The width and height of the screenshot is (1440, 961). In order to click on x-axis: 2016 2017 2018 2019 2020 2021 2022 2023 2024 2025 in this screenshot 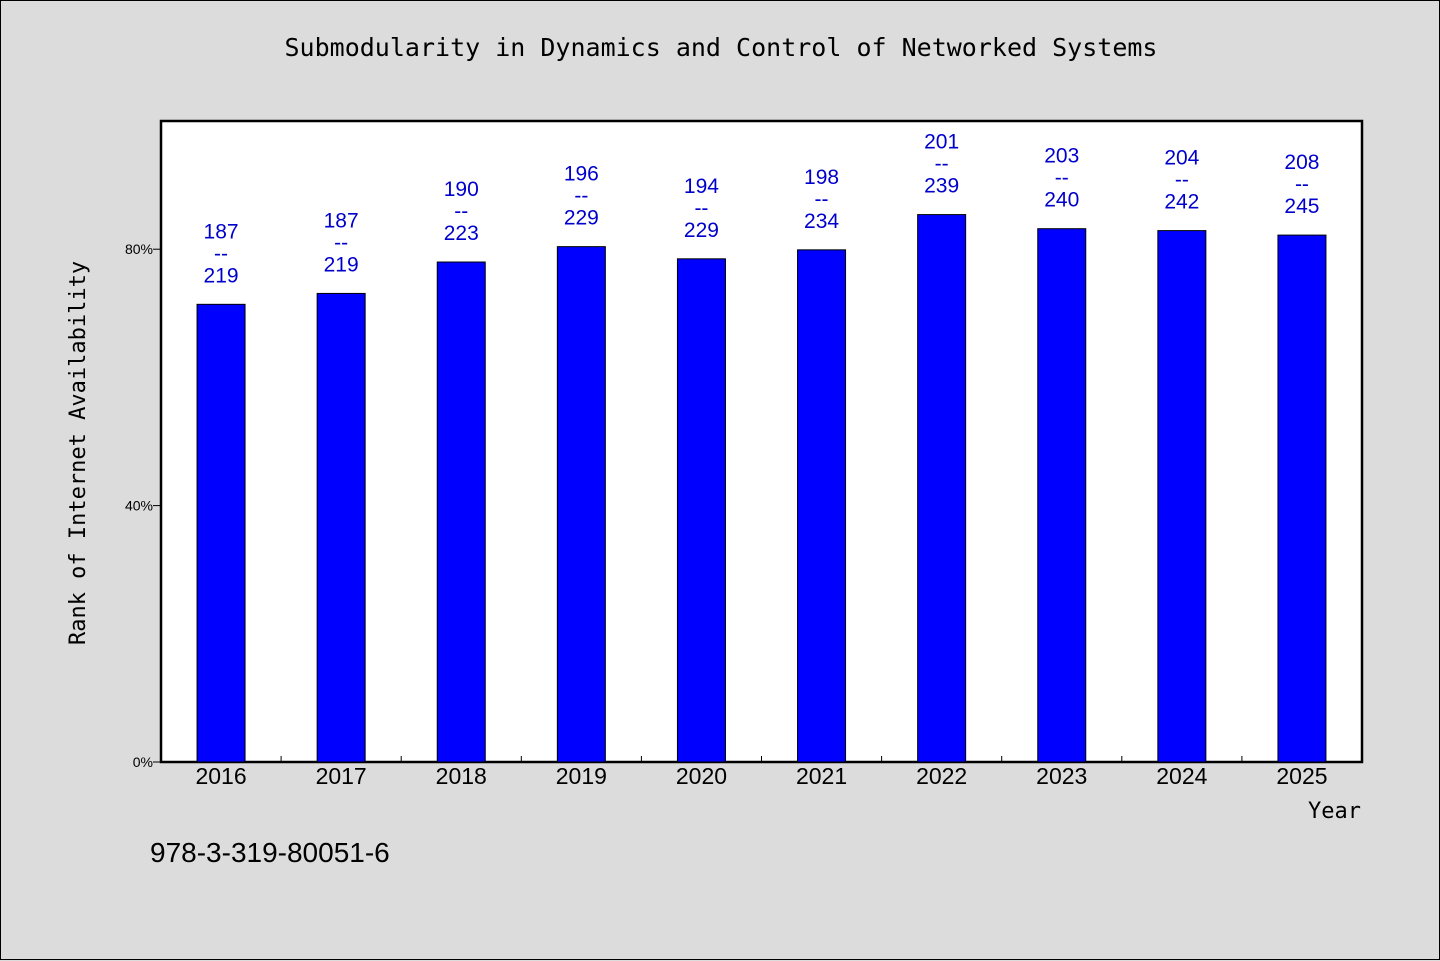, I will do `click(761, 772)`.